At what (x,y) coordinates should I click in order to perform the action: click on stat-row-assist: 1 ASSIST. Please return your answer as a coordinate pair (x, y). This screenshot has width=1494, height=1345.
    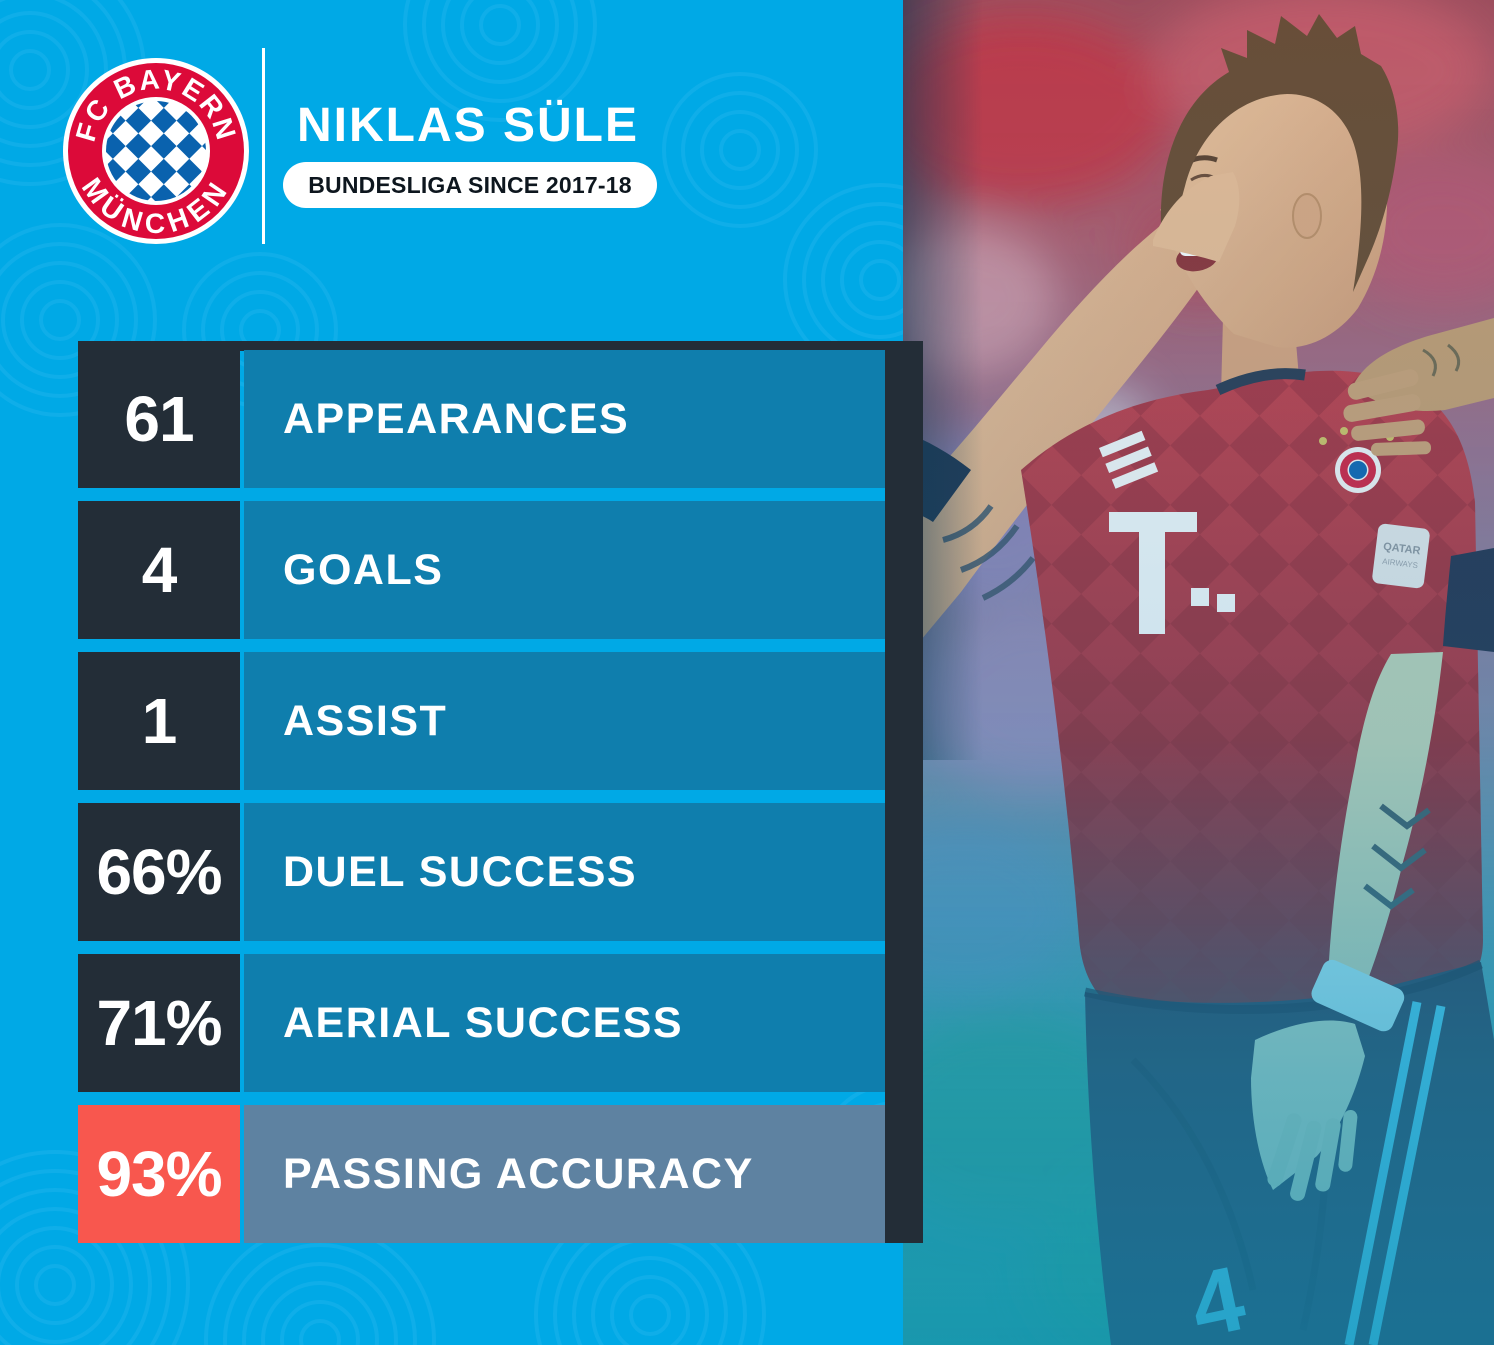
    Looking at the image, I should click on (481, 721).